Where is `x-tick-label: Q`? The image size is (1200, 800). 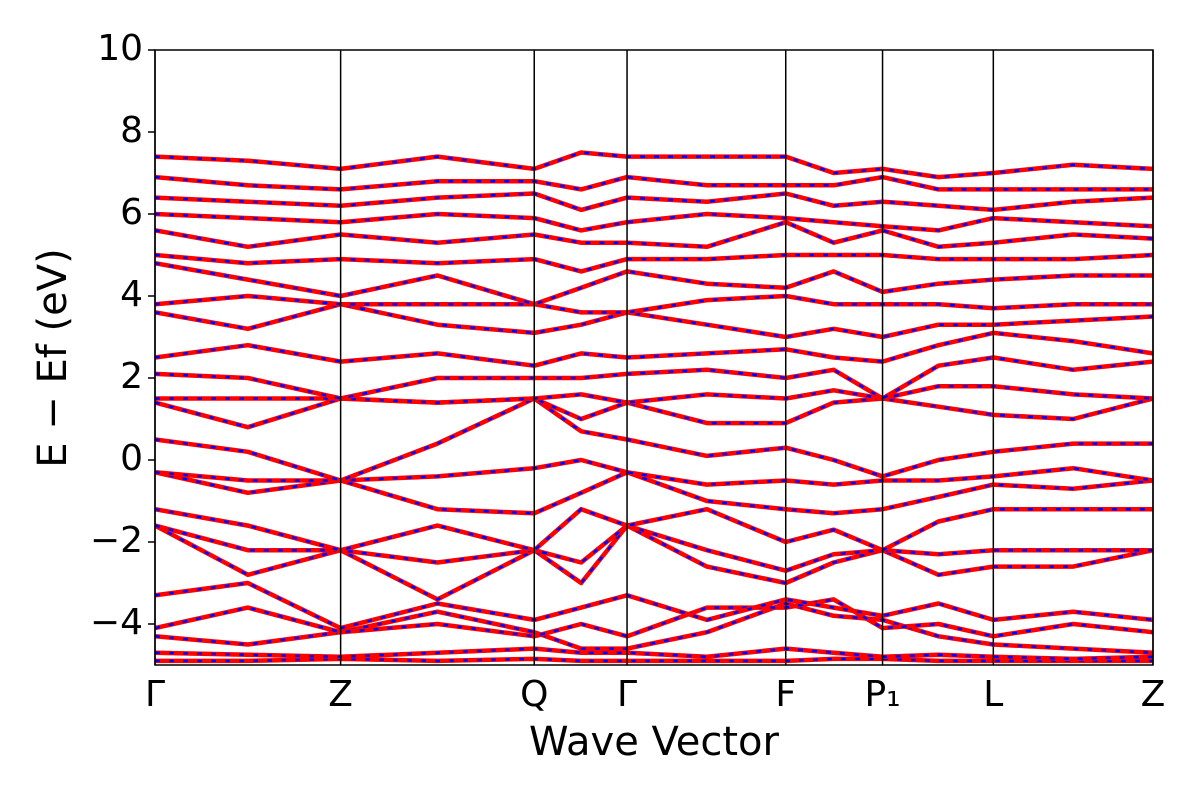
x-tick-label: Q is located at coordinates (534, 694).